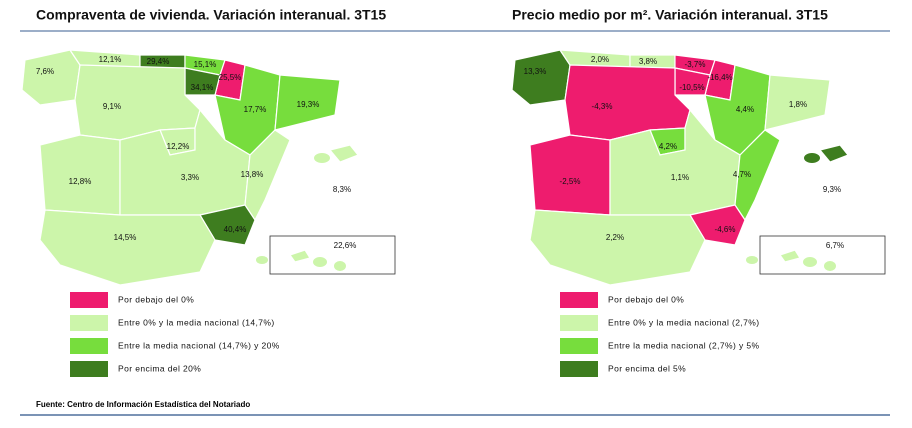 The image size is (912, 428). I want to click on legend-label: Entre 0% y la media nacional (2,7%), so click(684, 322).